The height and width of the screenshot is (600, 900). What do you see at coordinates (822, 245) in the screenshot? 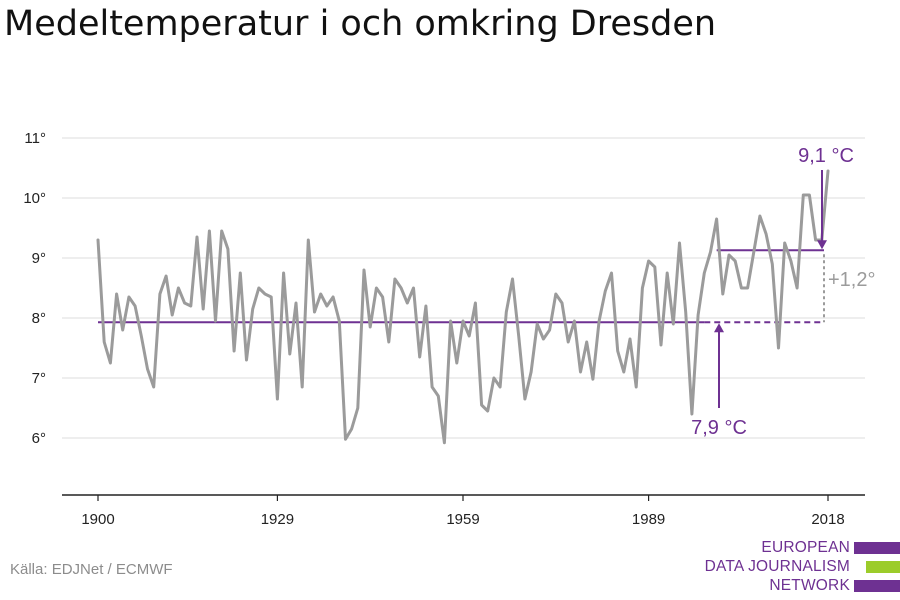
I see `recent-mean-arrowhead` at bounding box center [822, 245].